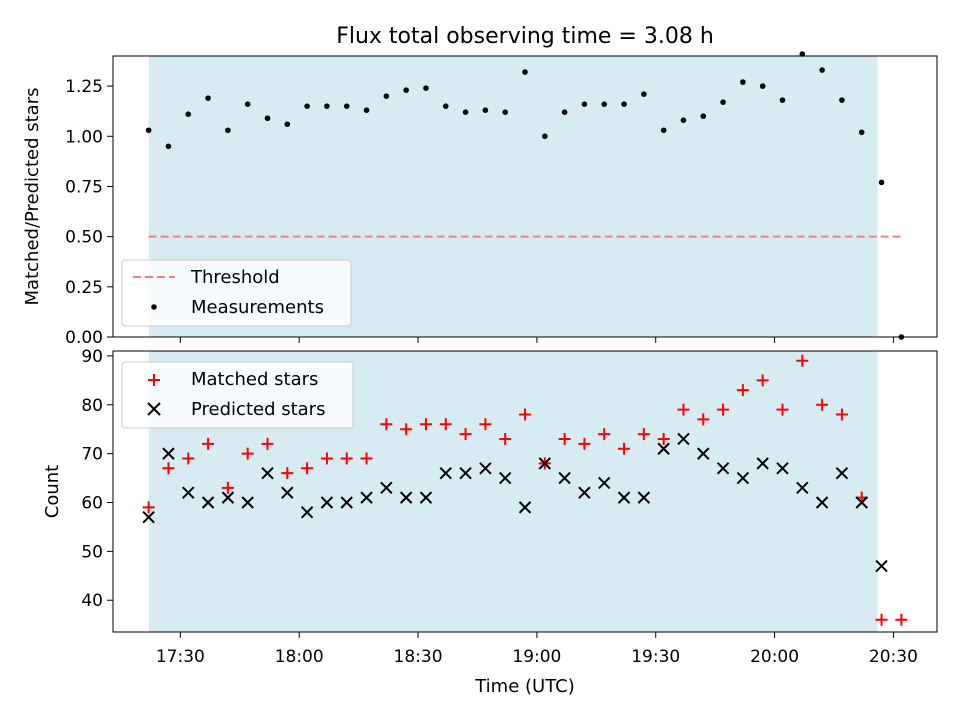 The image size is (960, 720). I want to click on x-tick-label: 17:30, so click(180, 657).